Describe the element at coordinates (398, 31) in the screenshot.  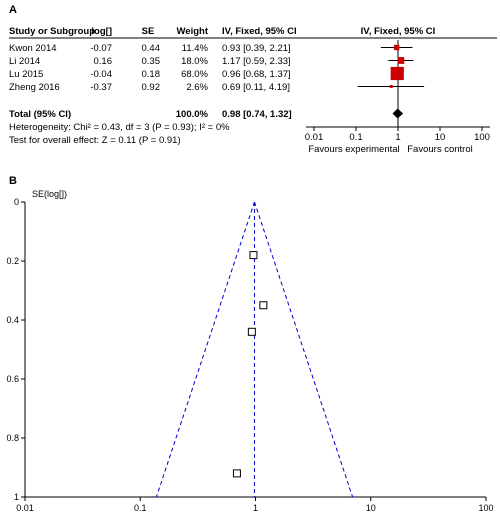
I see `header-plot: IV, Fixed, 95% CI` at that location.